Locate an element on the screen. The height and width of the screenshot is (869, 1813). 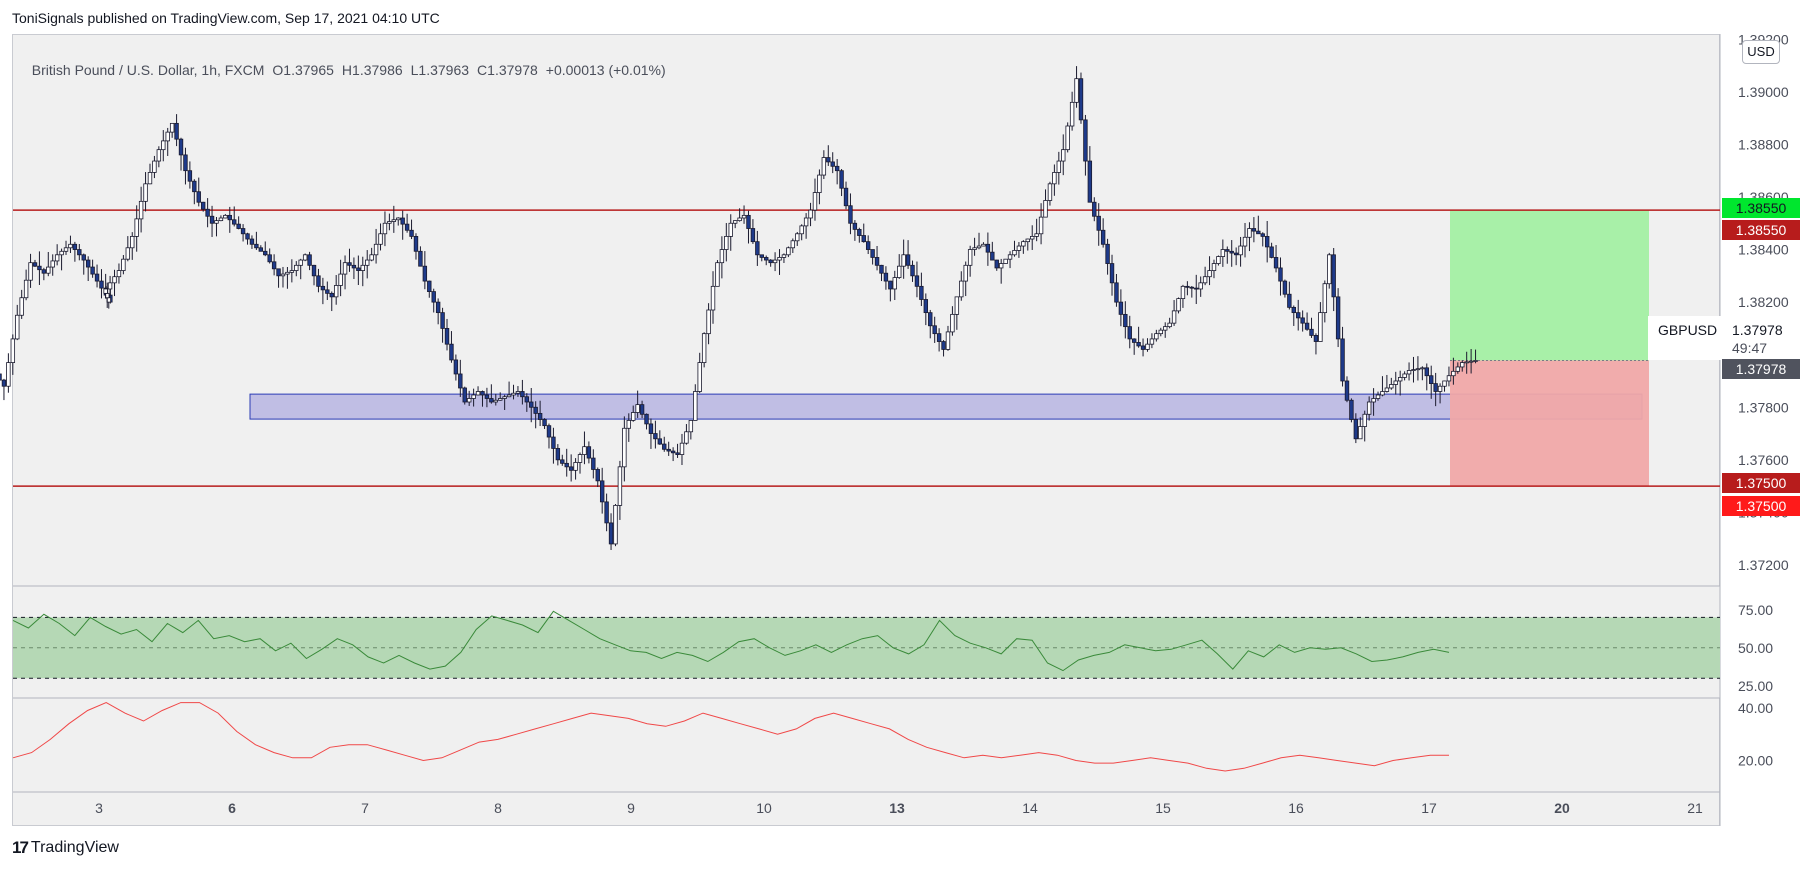
oscillator-2-tick-label: 40.00 is located at coordinates (1755, 708).